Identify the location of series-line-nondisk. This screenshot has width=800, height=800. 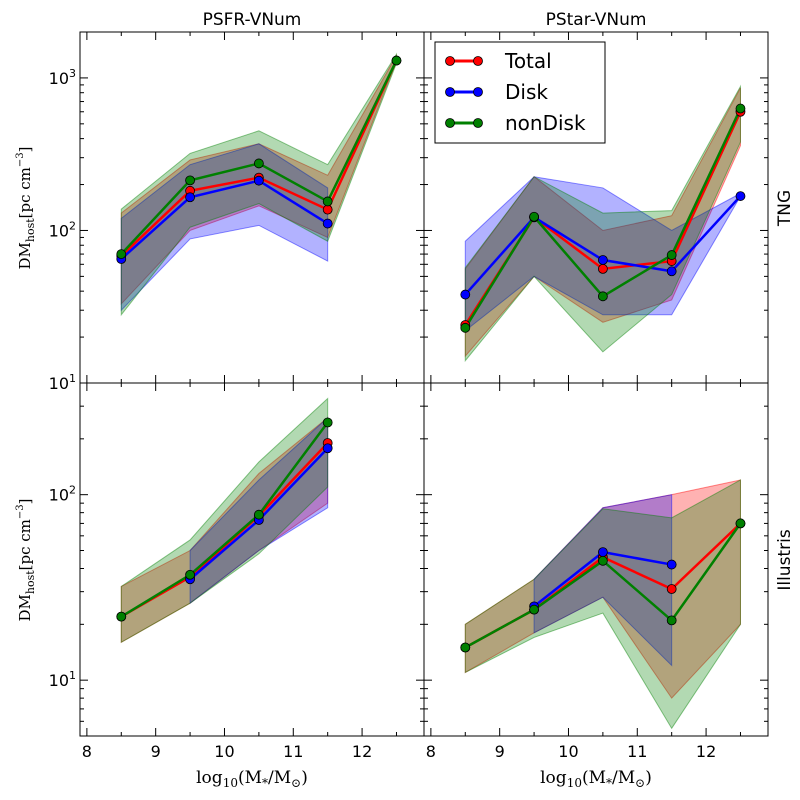
(224, 519).